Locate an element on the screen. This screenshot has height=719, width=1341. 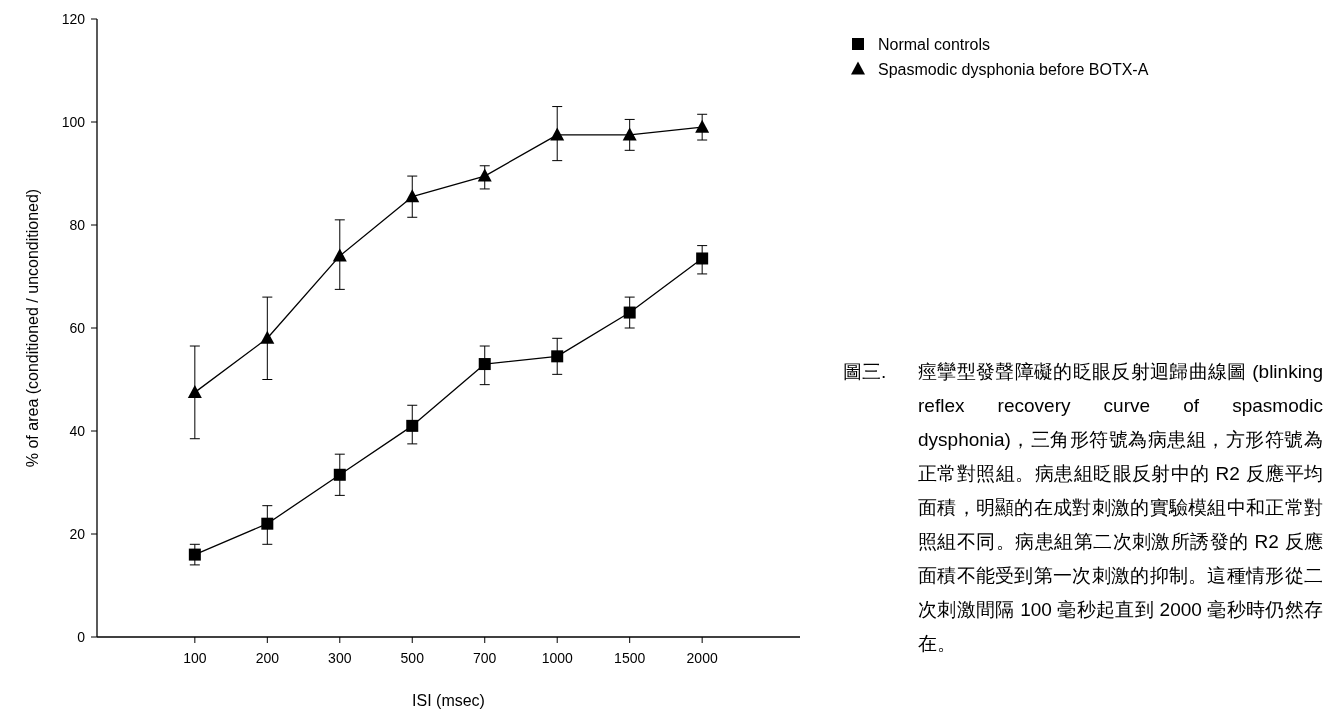
x-tick-label: 1000 is located at coordinates (557, 658).